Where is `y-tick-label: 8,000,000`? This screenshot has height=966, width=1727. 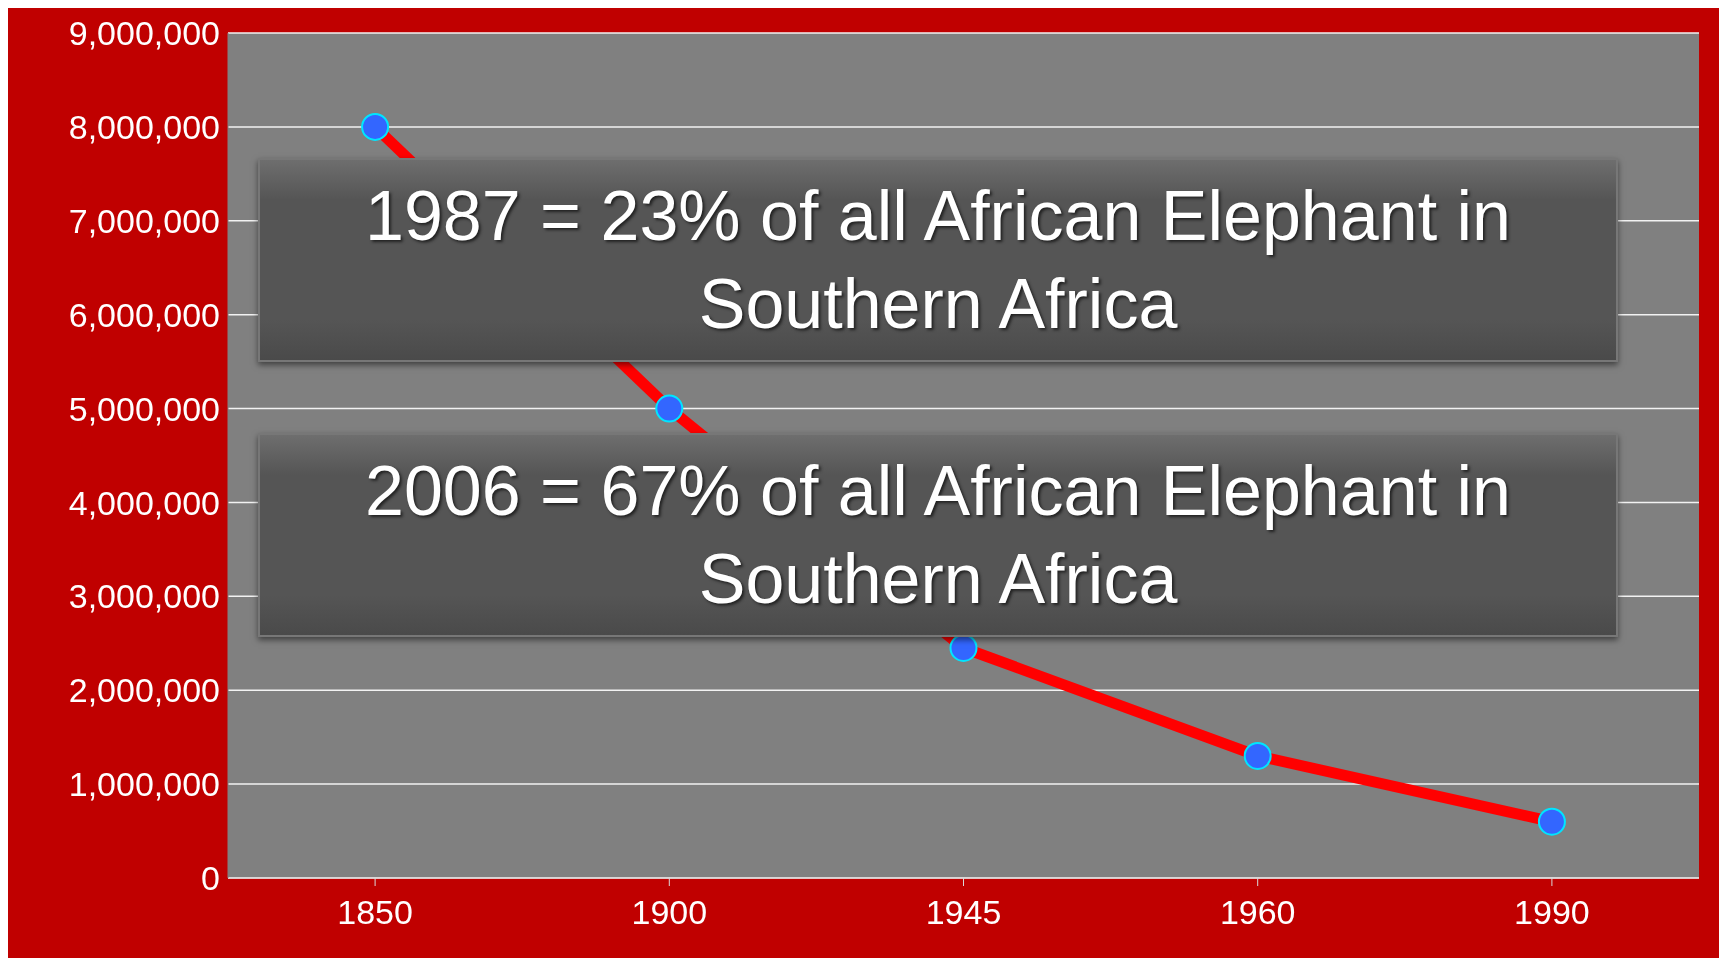
y-tick-label: 8,000,000 is located at coordinates (144, 126).